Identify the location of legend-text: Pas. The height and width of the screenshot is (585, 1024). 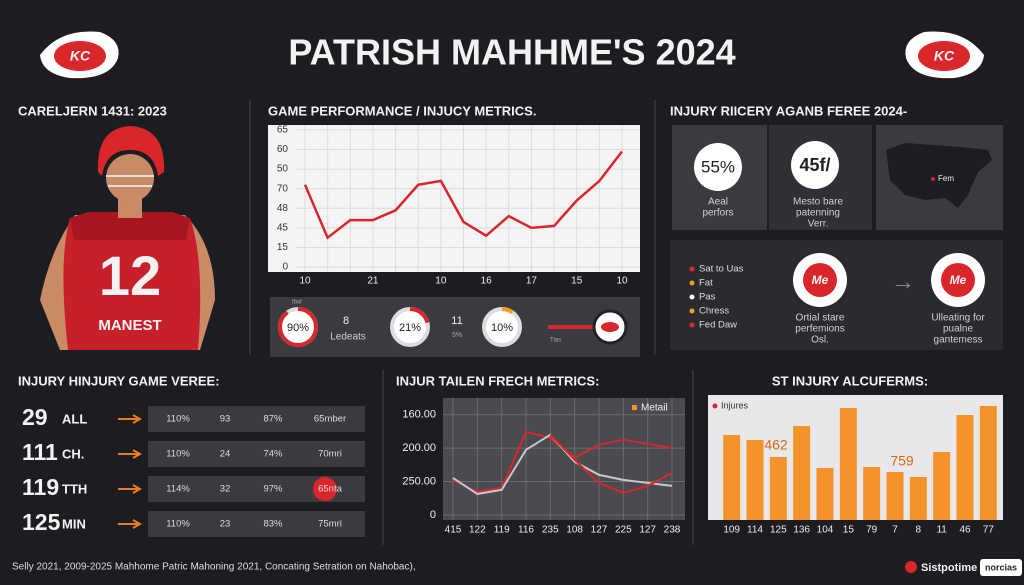
(707, 297).